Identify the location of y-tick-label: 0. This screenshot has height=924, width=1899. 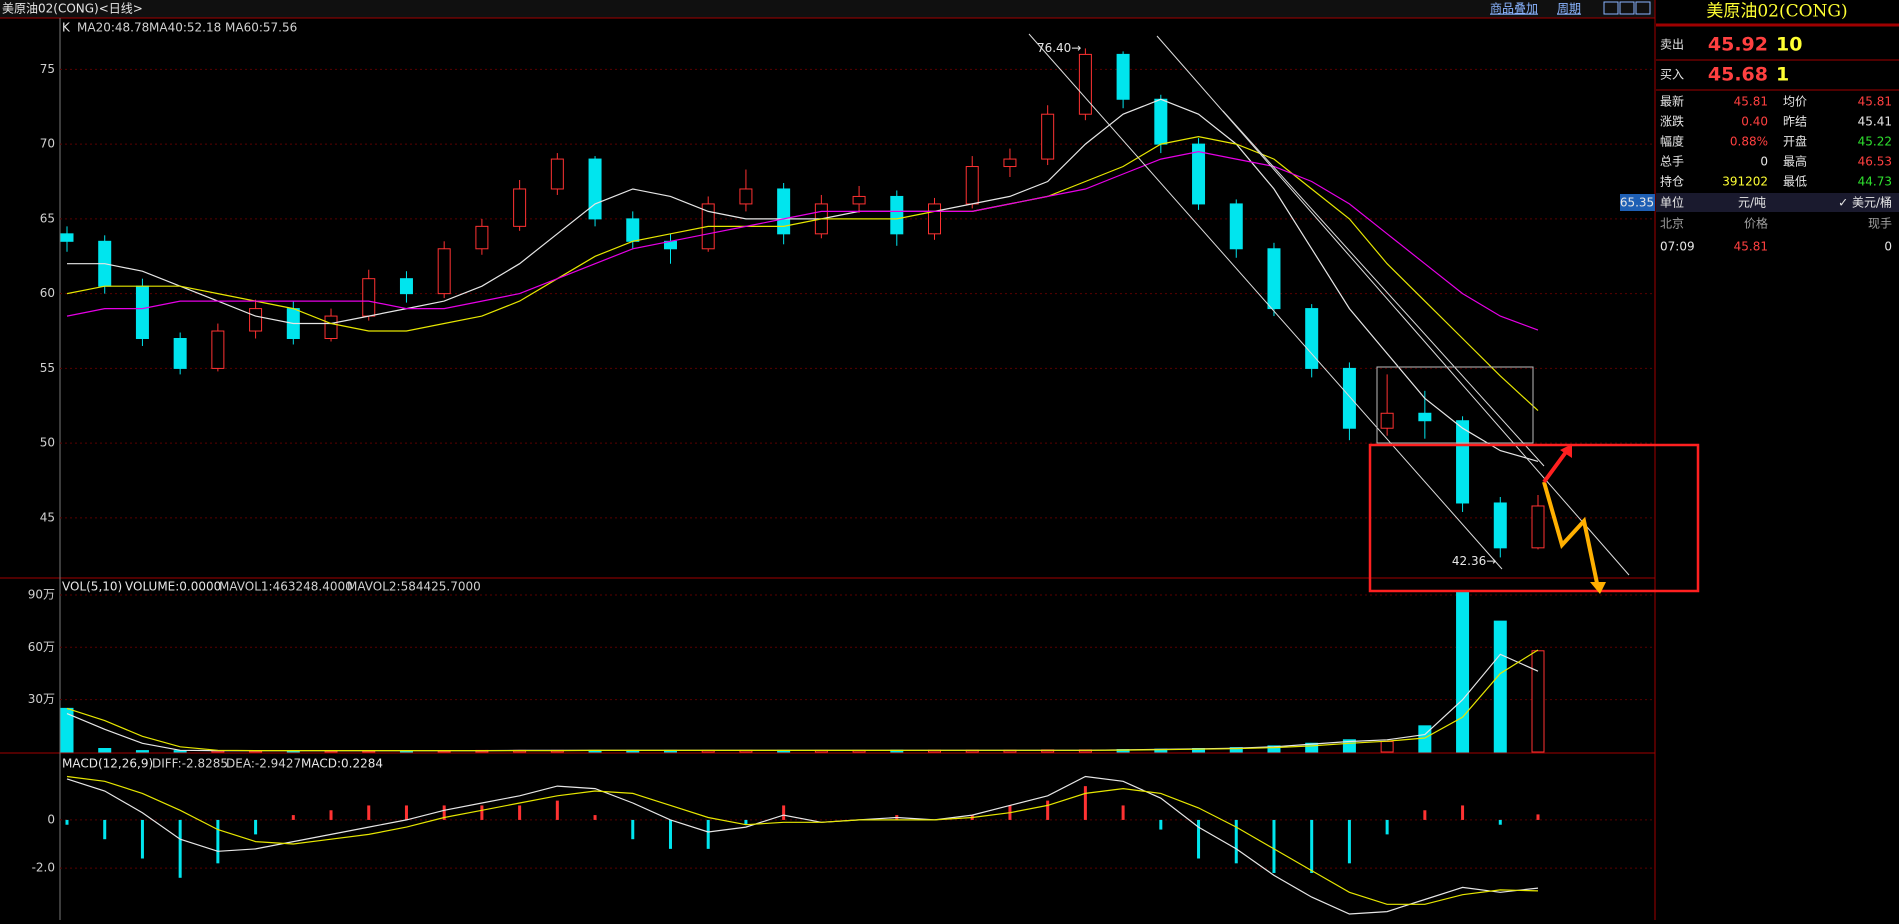
(51, 819).